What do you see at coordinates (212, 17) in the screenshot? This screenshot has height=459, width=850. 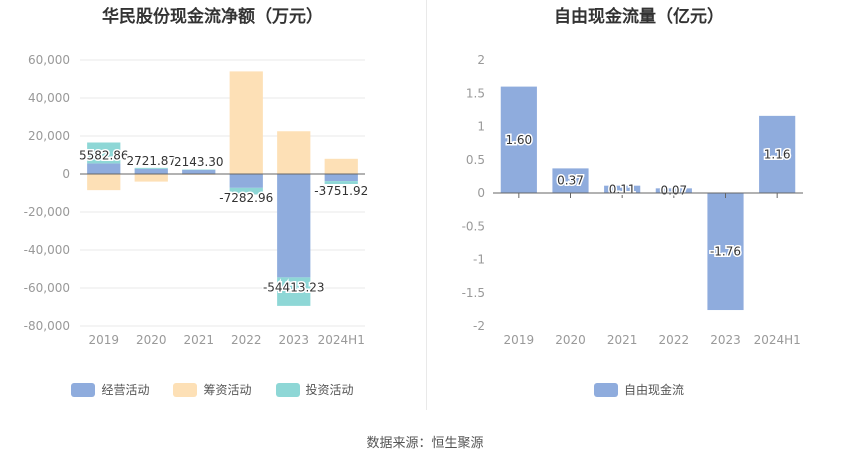 I see `cashflow-chart-title: 华民股份现金流净额（万元）` at bounding box center [212, 17].